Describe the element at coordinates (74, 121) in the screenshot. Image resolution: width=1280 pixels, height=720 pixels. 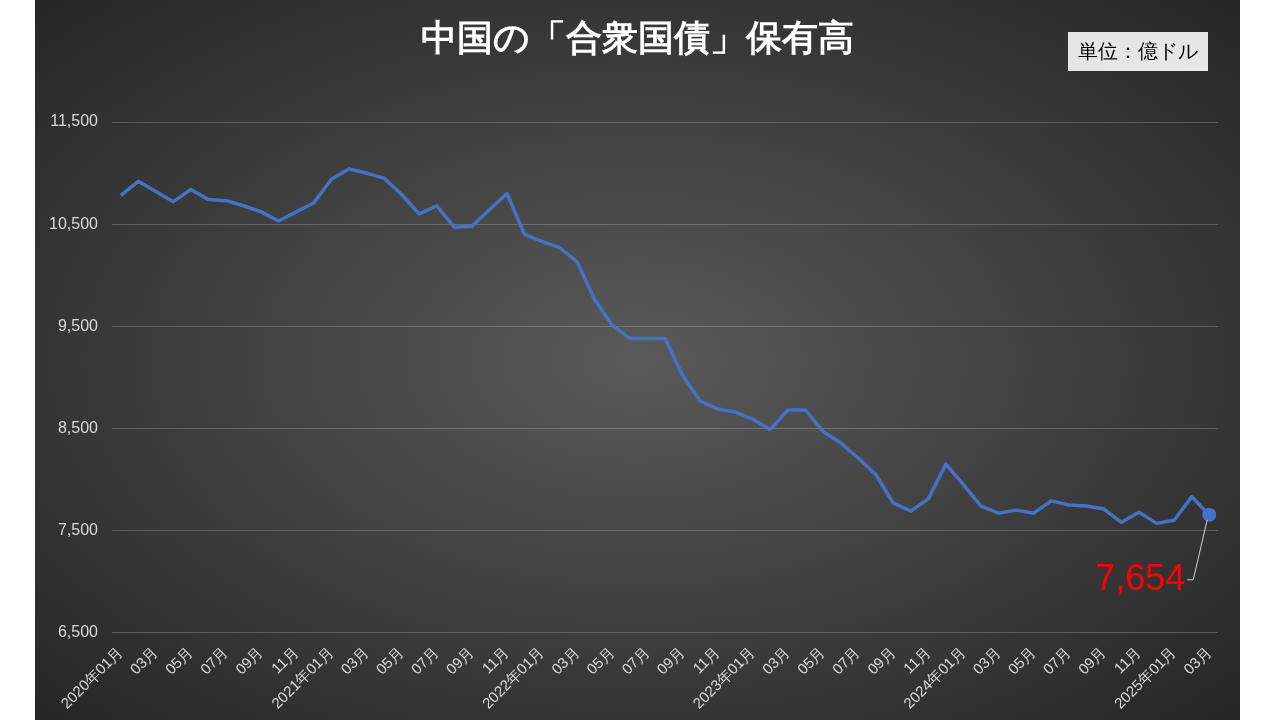
I see `y-tick-label: 11,500` at that location.